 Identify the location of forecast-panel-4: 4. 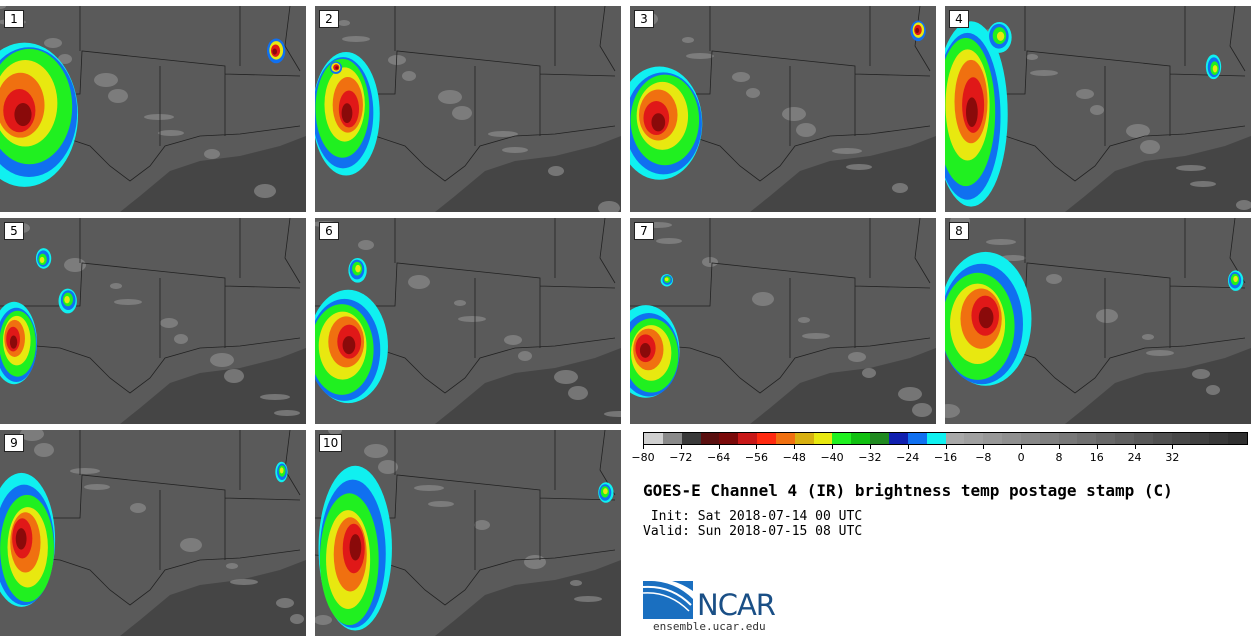
(1098, 109).